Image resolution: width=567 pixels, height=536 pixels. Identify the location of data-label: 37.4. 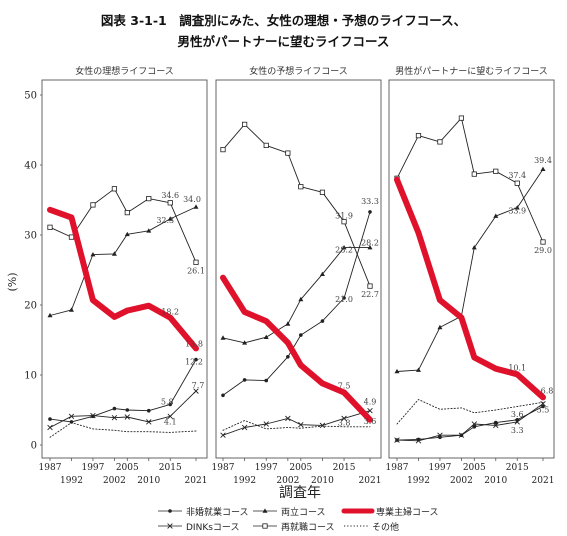
(517, 175).